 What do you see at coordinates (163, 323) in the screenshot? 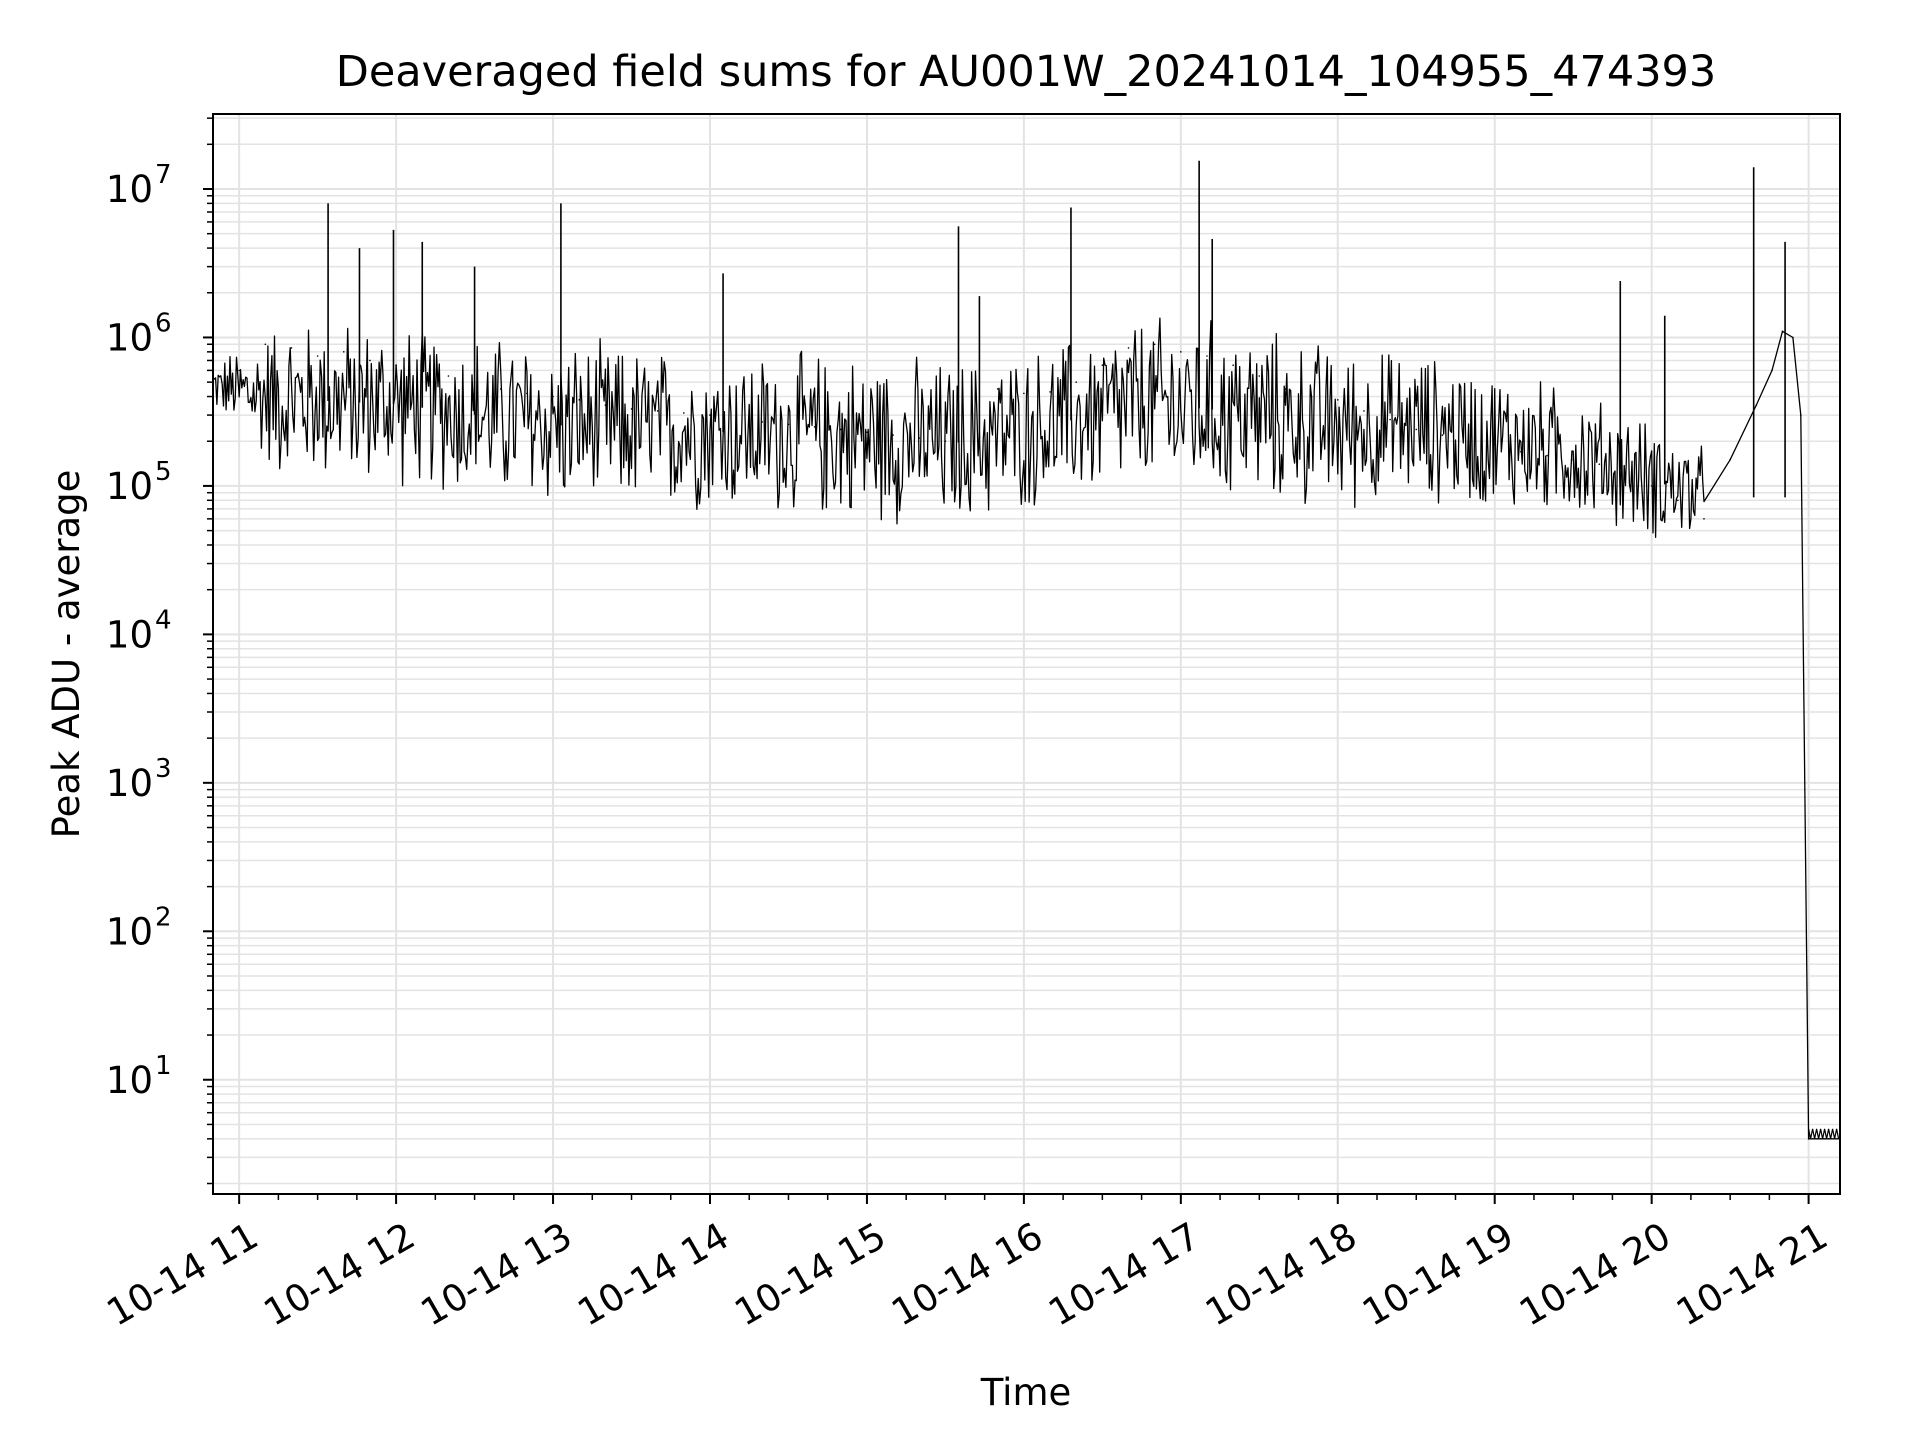
I see `y-tick-exponent: 6` at bounding box center [163, 323].